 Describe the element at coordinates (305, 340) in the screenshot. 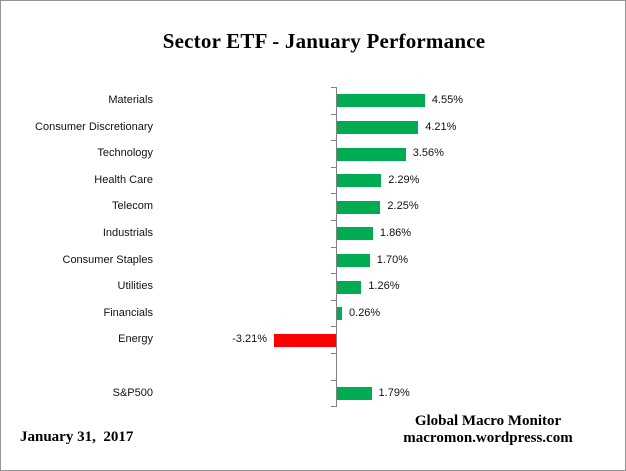

I see `negative-bar` at that location.